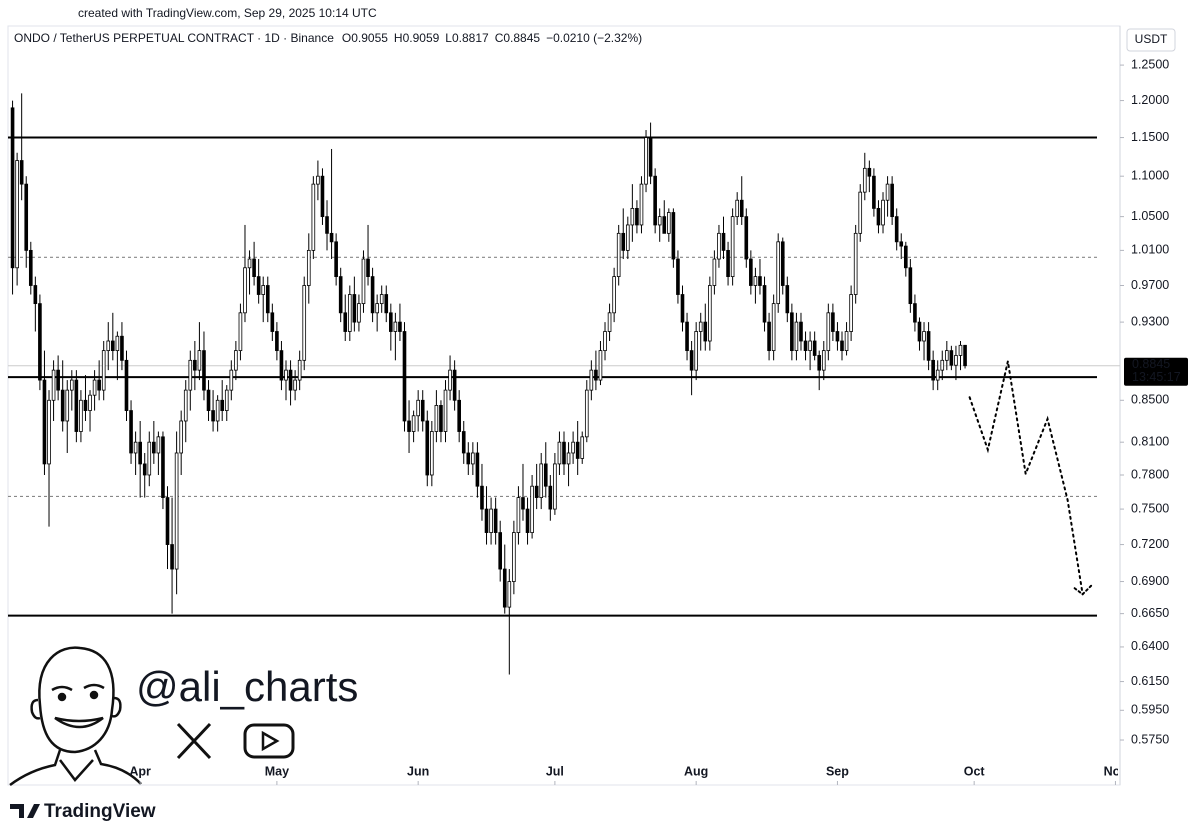 This screenshot has height=839, width=1200. Describe the element at coordinates (1116, 771) in the screenshot. I see `x-tick-label: Nov` at that location.